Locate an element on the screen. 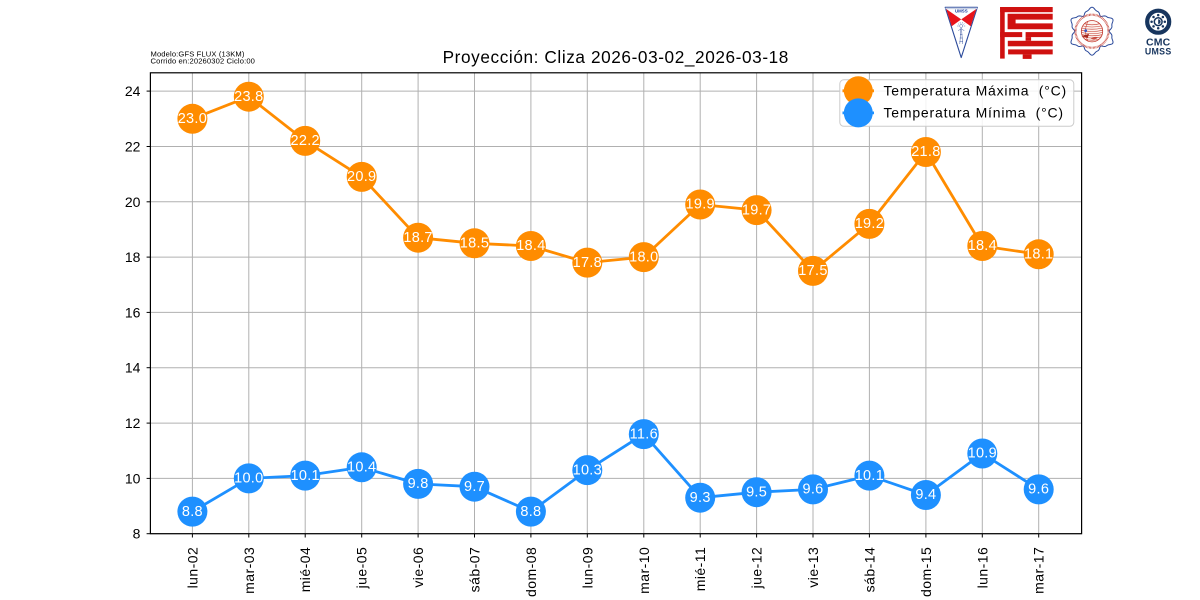 The image size is (1200, 600). svg-text: 9.7 is located at coordinates (474, 487).